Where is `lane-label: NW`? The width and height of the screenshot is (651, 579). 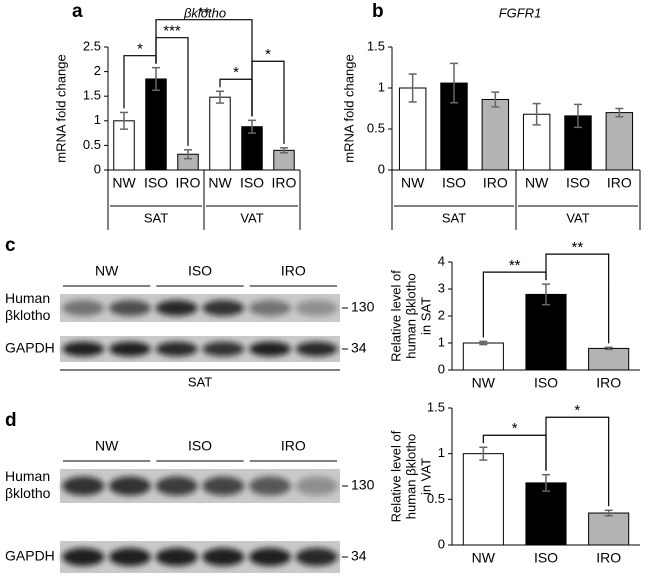
lane-label: NW is located at coordinates (107, 271).